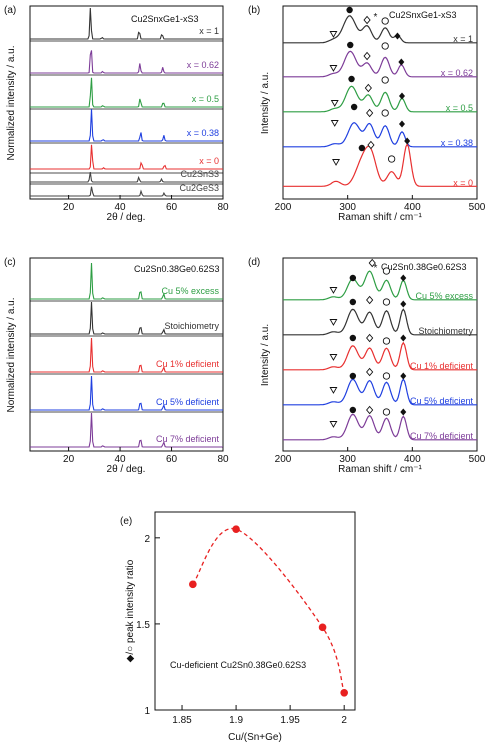  Describe the element at coordinates (424, 267) in the screenshot. I see `chart-title-d: Cu2Sn0.38Ge0.62S3` at that location.